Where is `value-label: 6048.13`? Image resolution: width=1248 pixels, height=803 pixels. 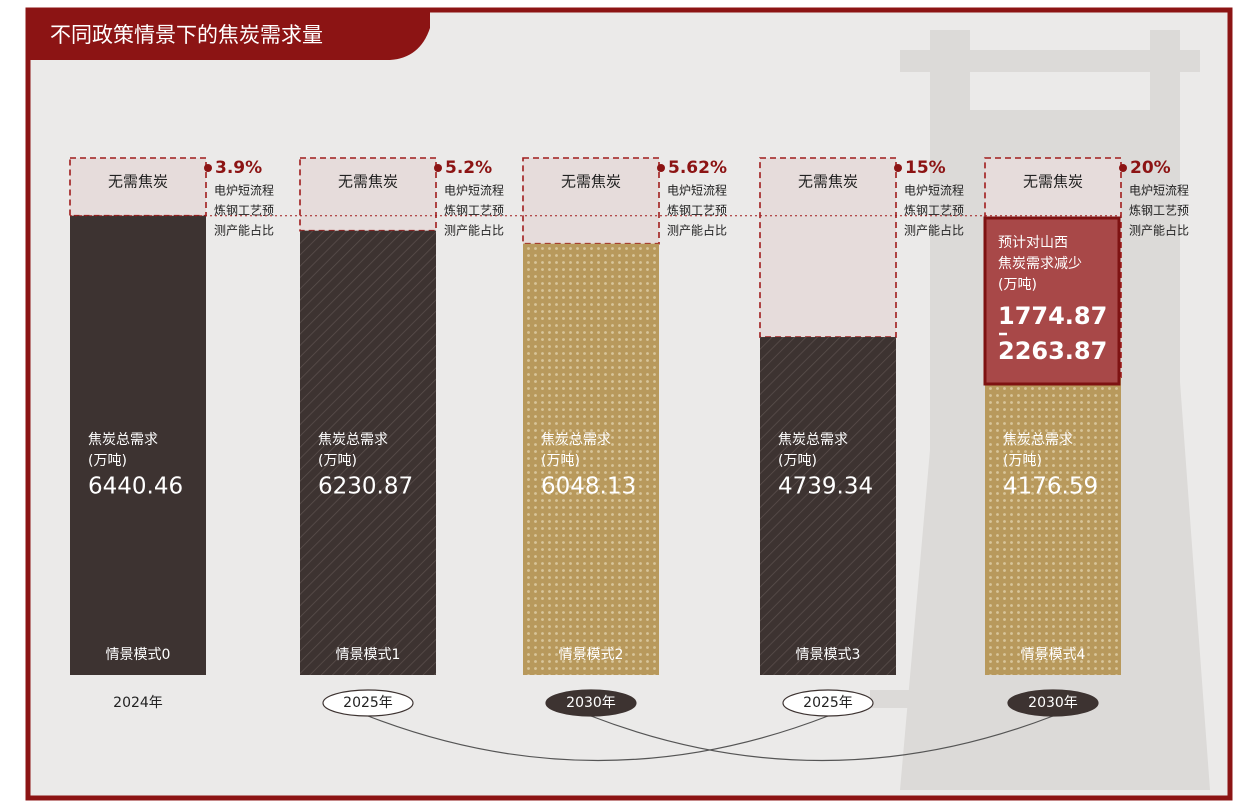
value-label: 6048.13 is located at coordinates (588, 487).